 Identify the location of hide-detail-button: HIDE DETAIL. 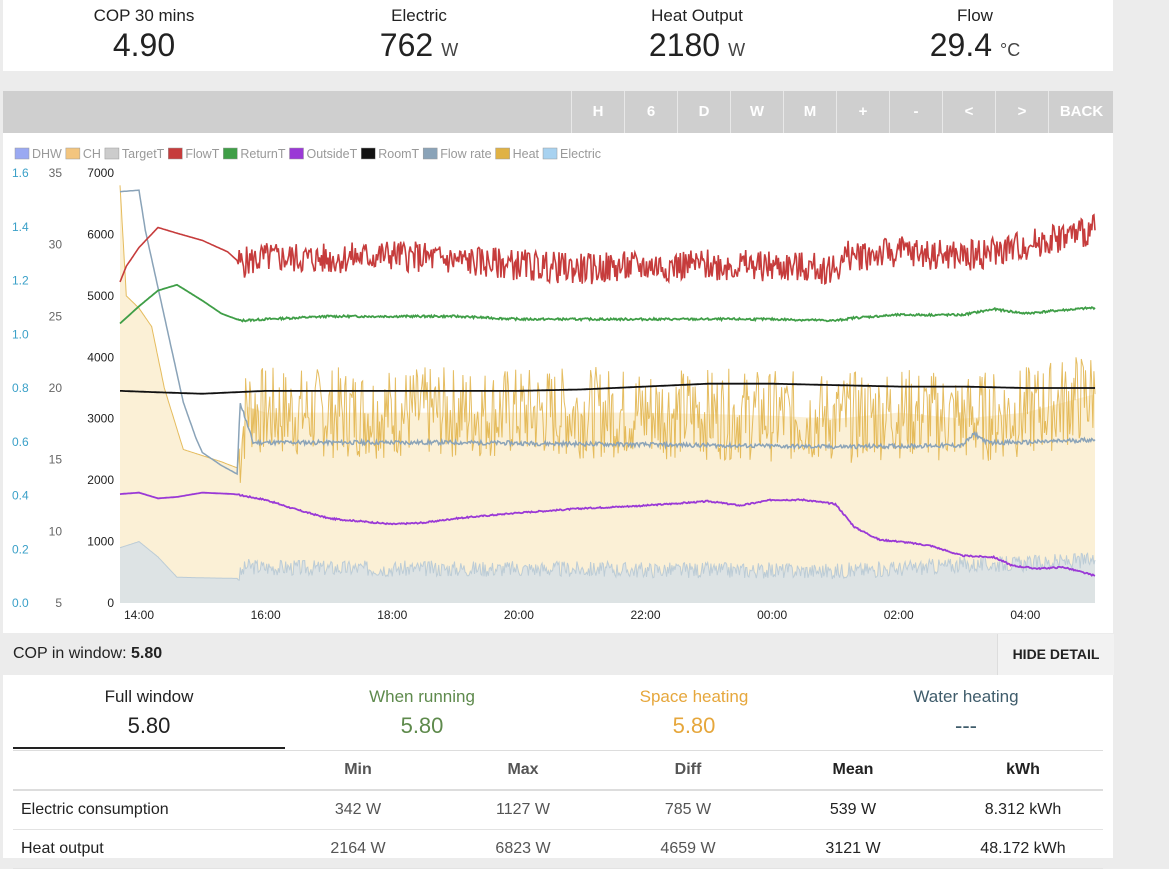
(1055, 654).